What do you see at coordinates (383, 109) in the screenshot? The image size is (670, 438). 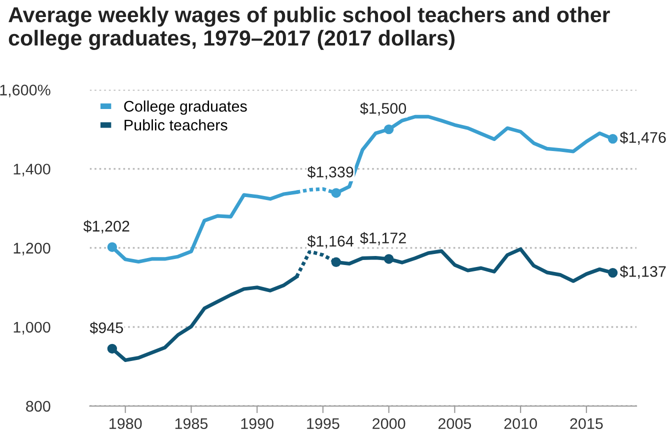 I see `annotation: $1,500` at bounding box center [383, 109].